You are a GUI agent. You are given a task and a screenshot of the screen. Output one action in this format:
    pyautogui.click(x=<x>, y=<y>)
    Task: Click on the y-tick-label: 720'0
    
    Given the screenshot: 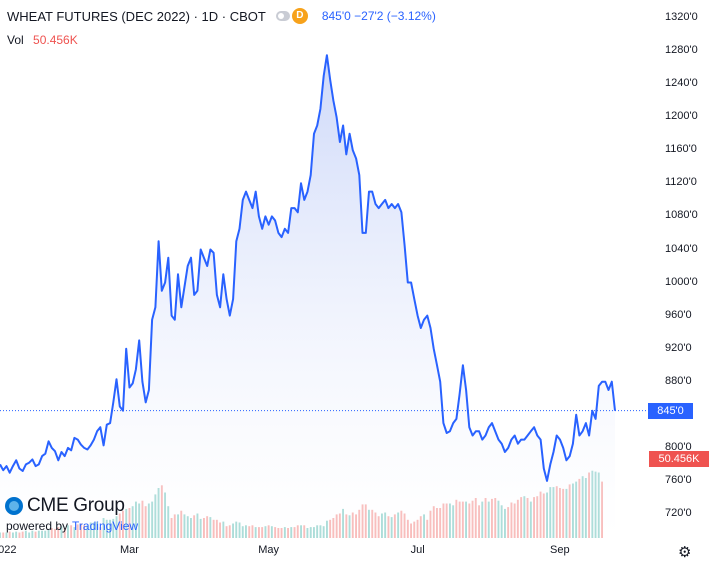 What is the action you would take?
    pyautogui.click(x=678, y=513)
    